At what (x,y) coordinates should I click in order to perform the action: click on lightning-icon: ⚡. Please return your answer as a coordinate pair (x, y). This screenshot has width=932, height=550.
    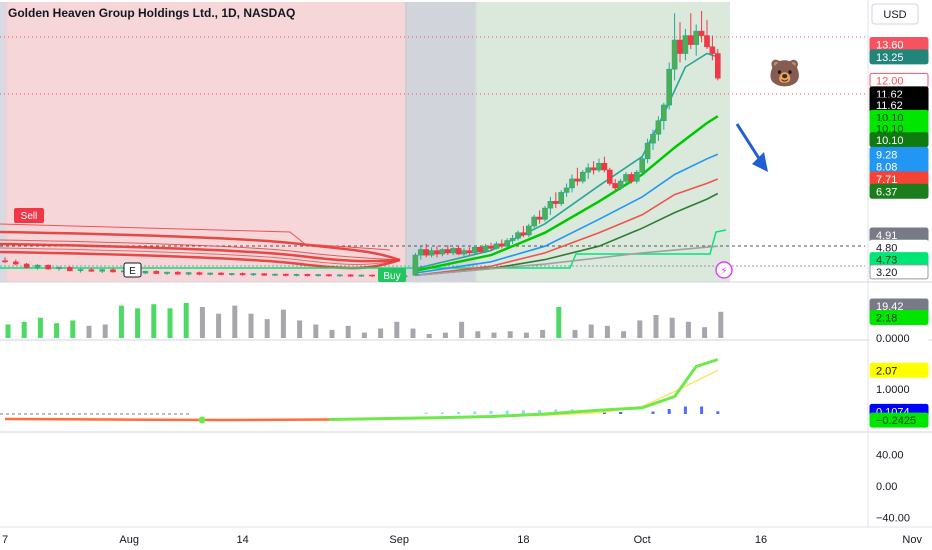
    Looking at the image, I should click on (724, 270).